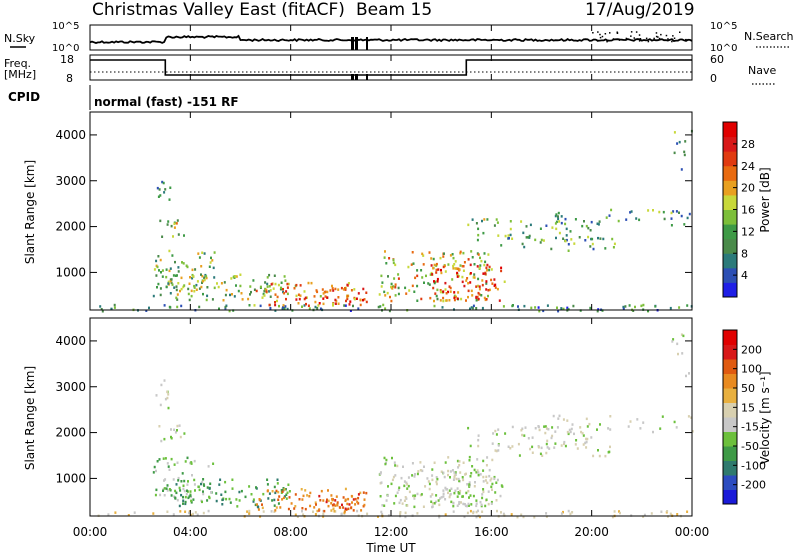 The height and width of the screenshot is (554, 800). Describe the element at coordinates (290, 532) in the screenshot. I see `time-tick-label: 08:00` at that location.